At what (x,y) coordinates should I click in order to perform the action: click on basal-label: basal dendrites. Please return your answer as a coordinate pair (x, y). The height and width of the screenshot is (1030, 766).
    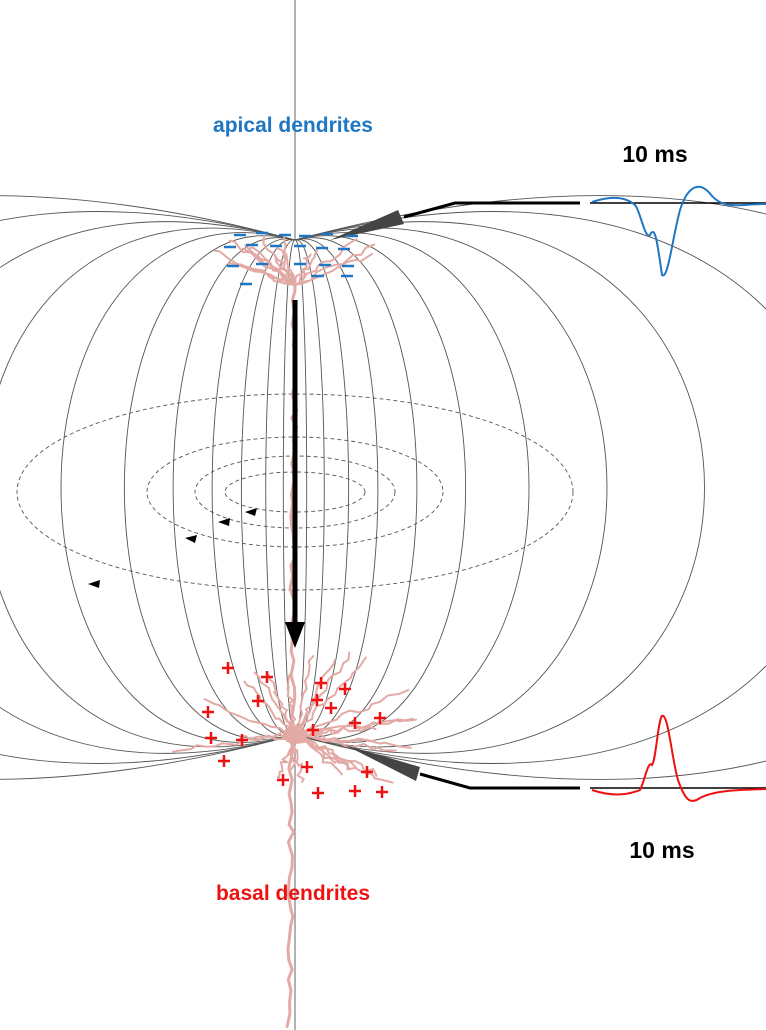
    Looking at the image, I should click on (293, 893).